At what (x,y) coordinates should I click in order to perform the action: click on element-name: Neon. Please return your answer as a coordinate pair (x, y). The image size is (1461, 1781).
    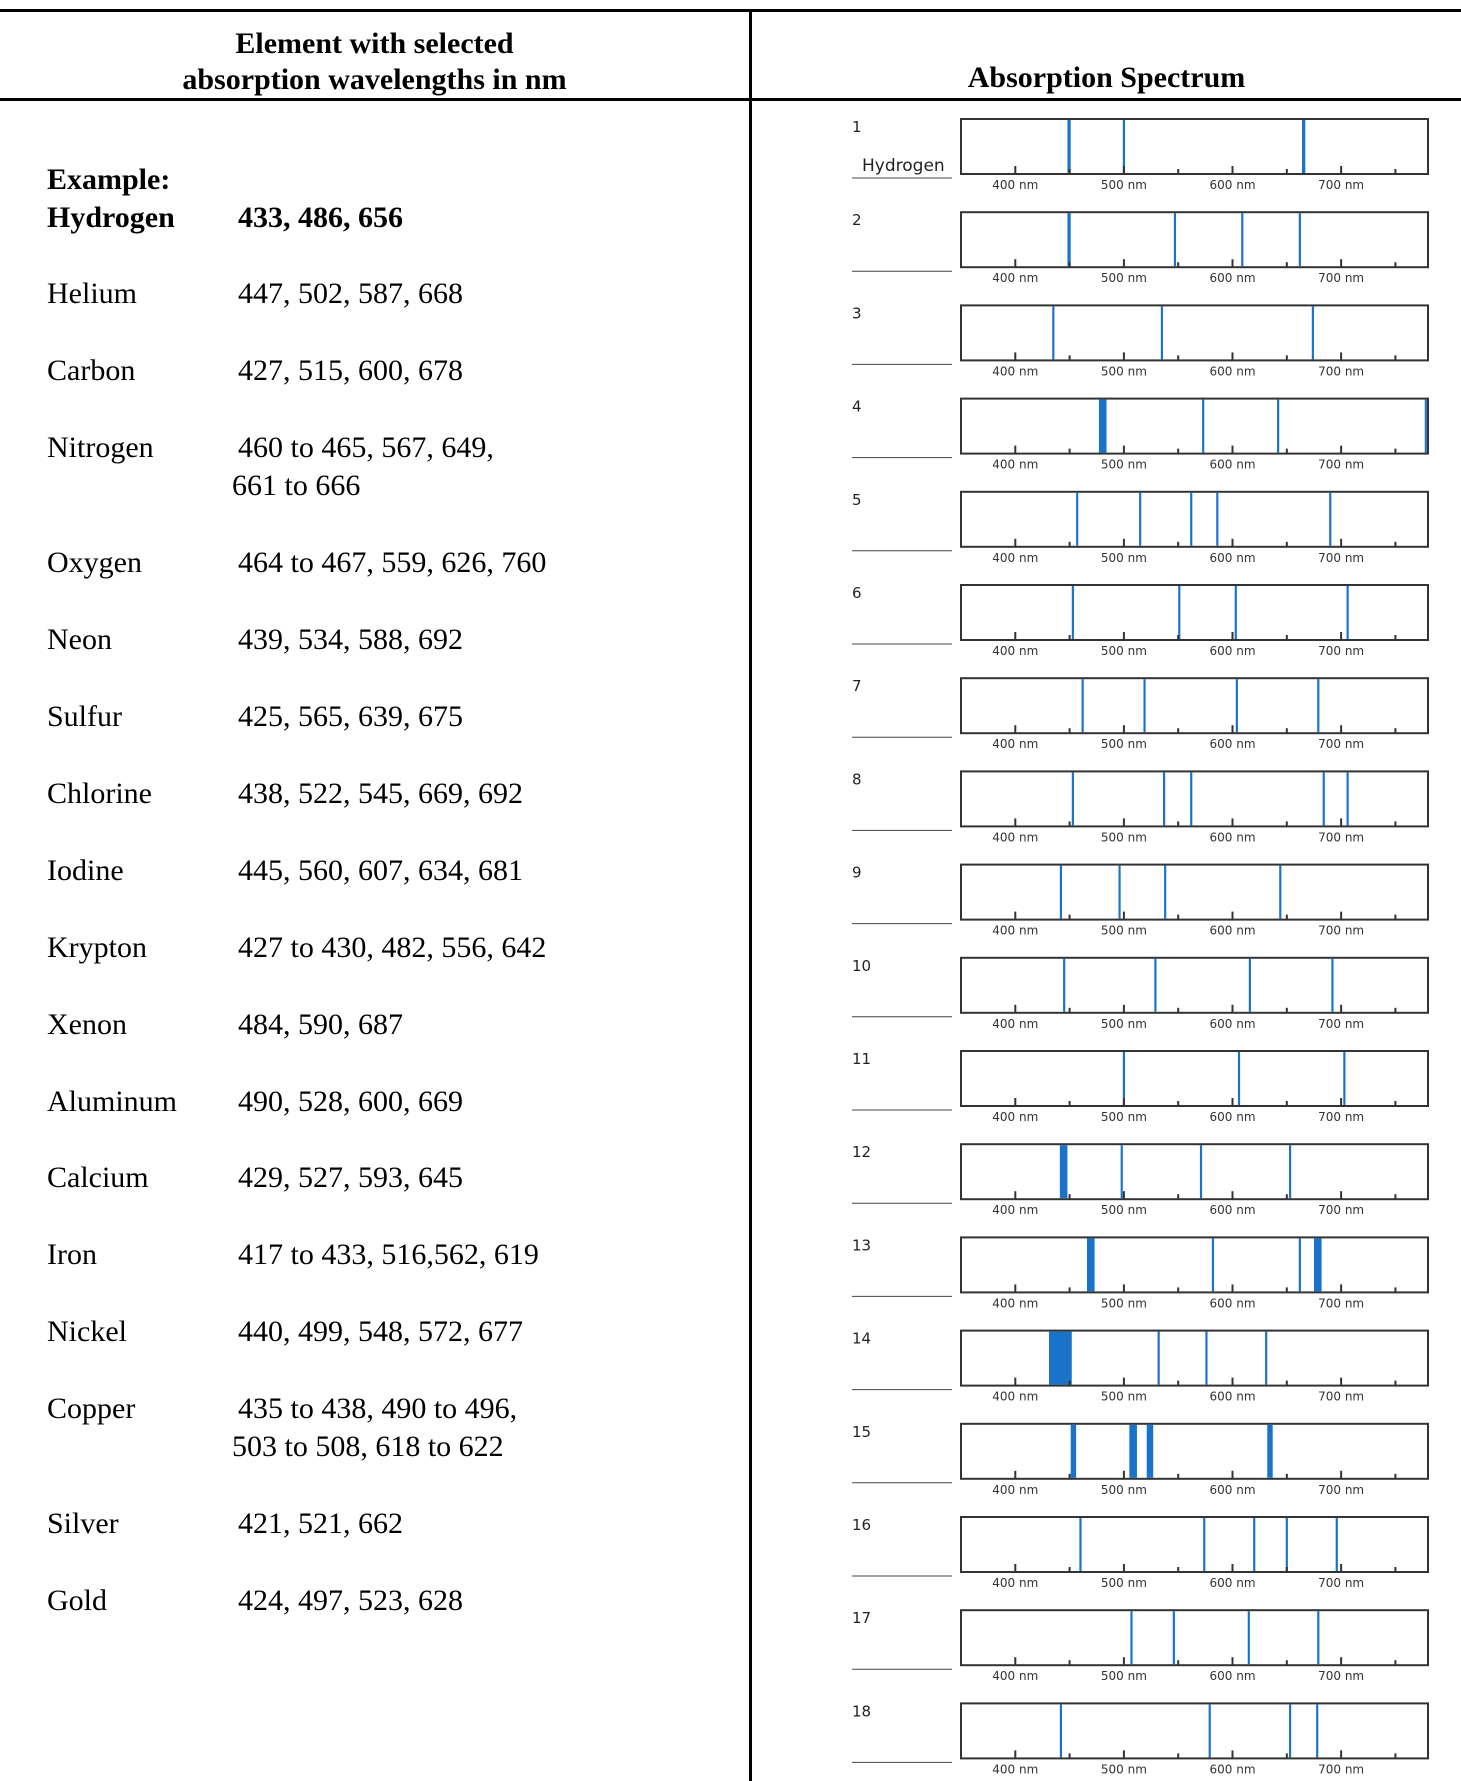
    Looking at the image, I should click on (79, 639).